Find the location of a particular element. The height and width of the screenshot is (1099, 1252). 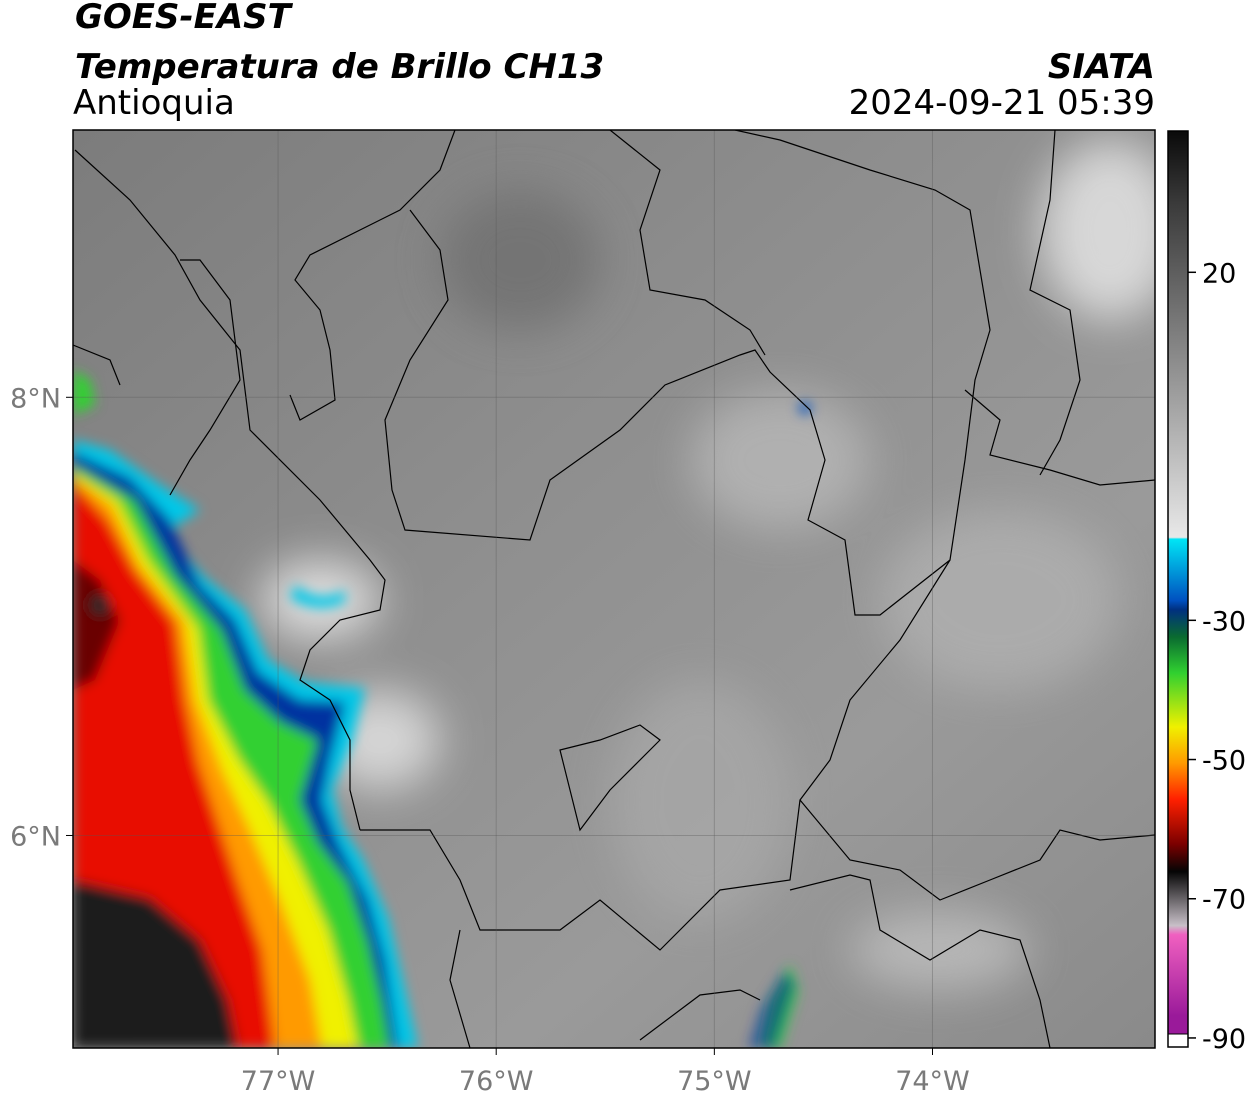

x-tick-label: 75°W is located at coordinates (714, 1081).